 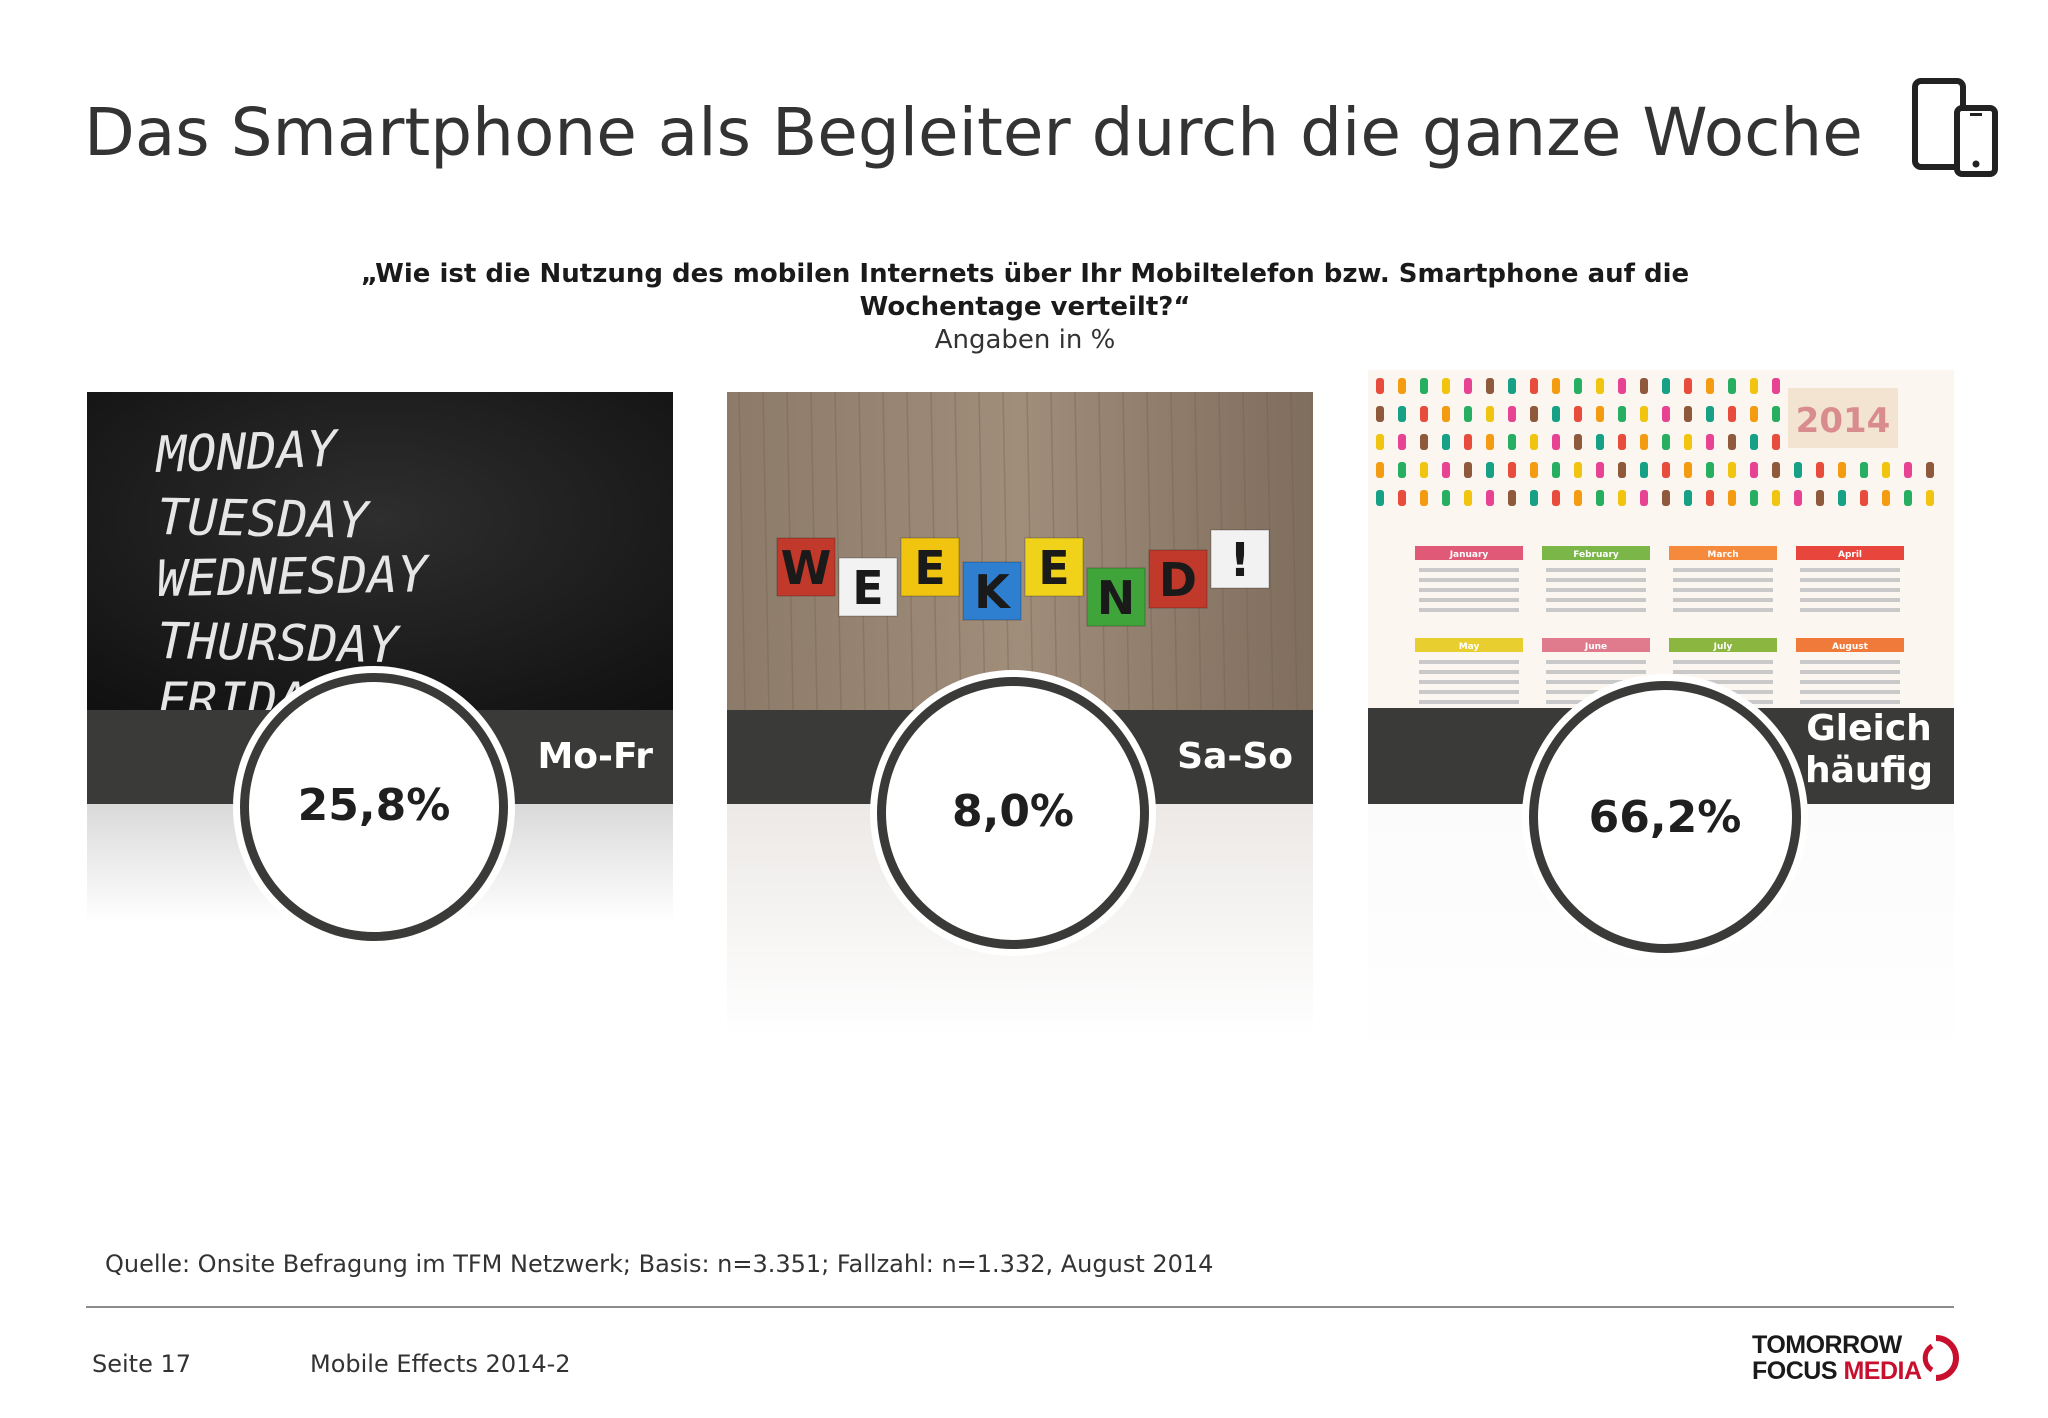 What do you see at coordinates (1722, 555) in the screenshot?
I see `svg-text: March` at bounding box center [1722, 555].